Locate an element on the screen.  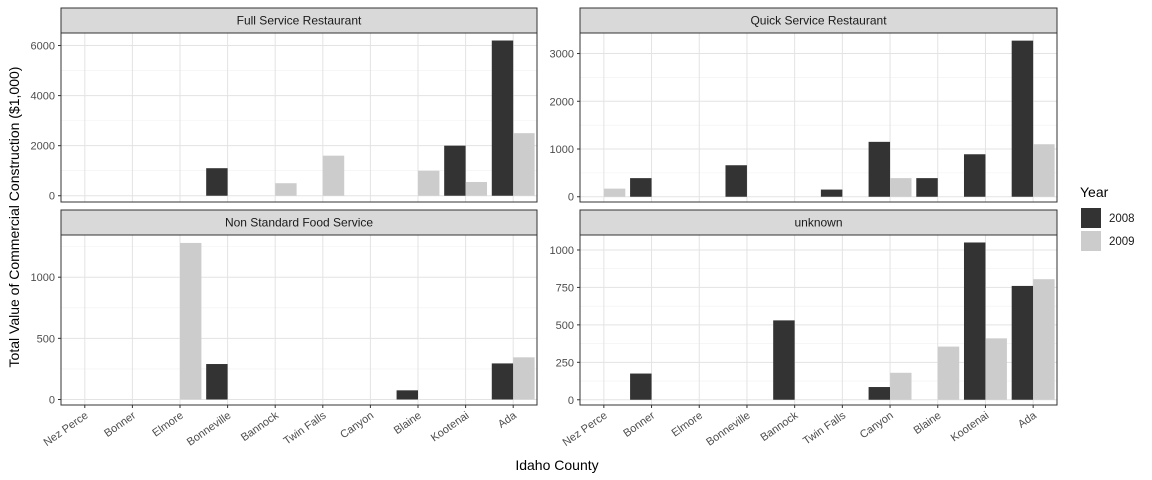
legend-title: Year is located at coordinates (1094, 192).